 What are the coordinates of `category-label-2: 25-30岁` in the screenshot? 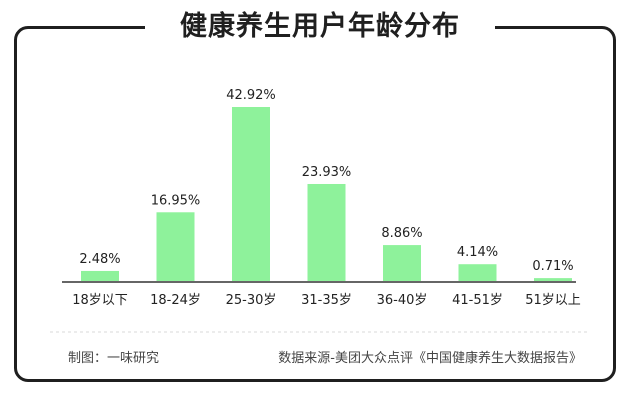 It's located at (251, 300).